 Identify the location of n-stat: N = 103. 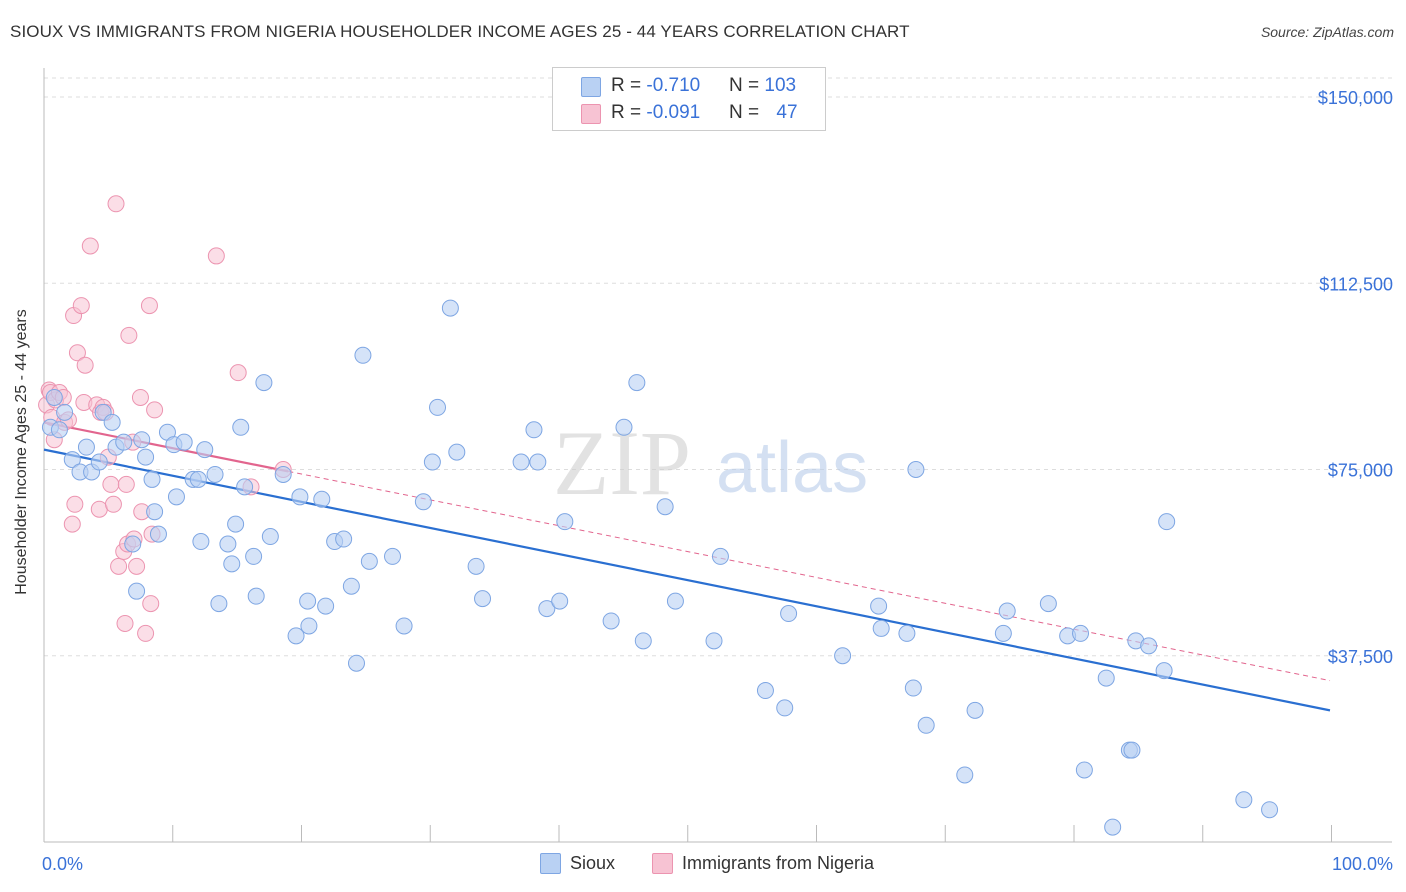
(763, 85).